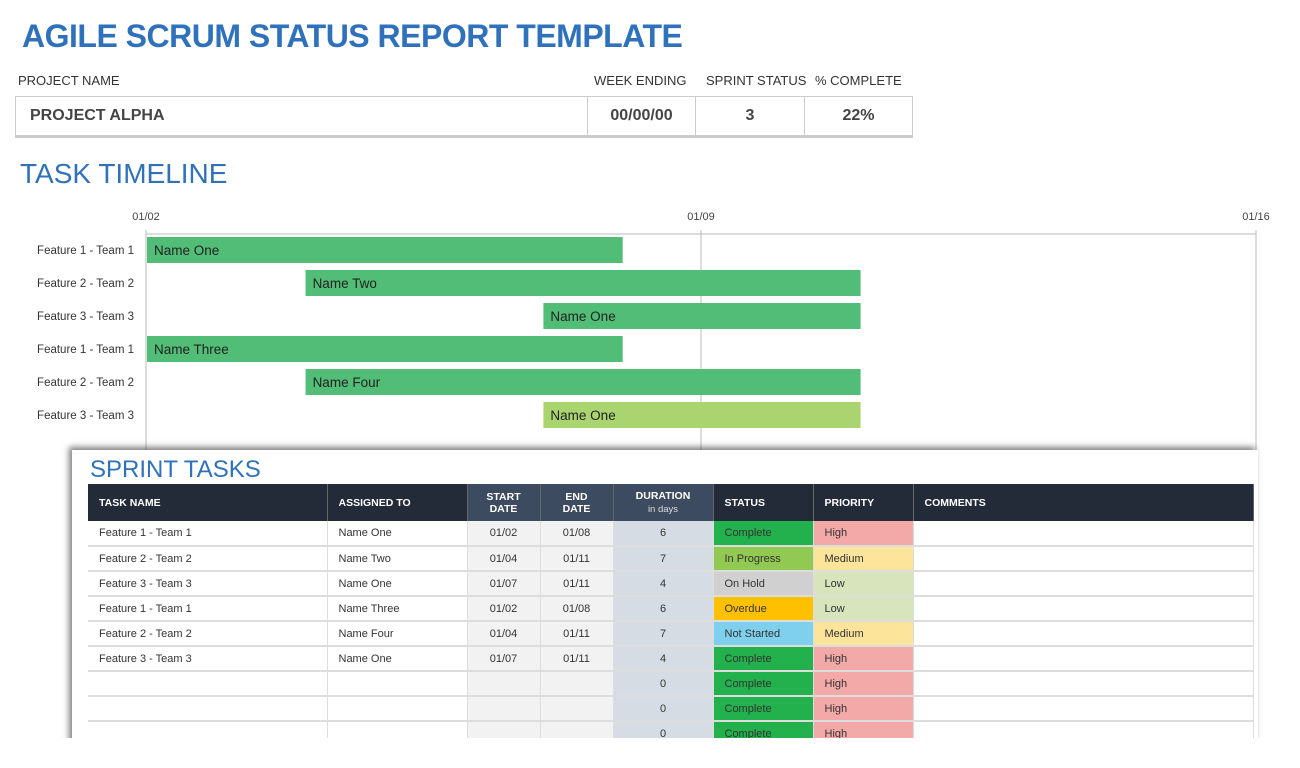 This screenshot has width=1300, height=768. I want to click on project-name-label: PROJECT NAME, so click(69, 80).